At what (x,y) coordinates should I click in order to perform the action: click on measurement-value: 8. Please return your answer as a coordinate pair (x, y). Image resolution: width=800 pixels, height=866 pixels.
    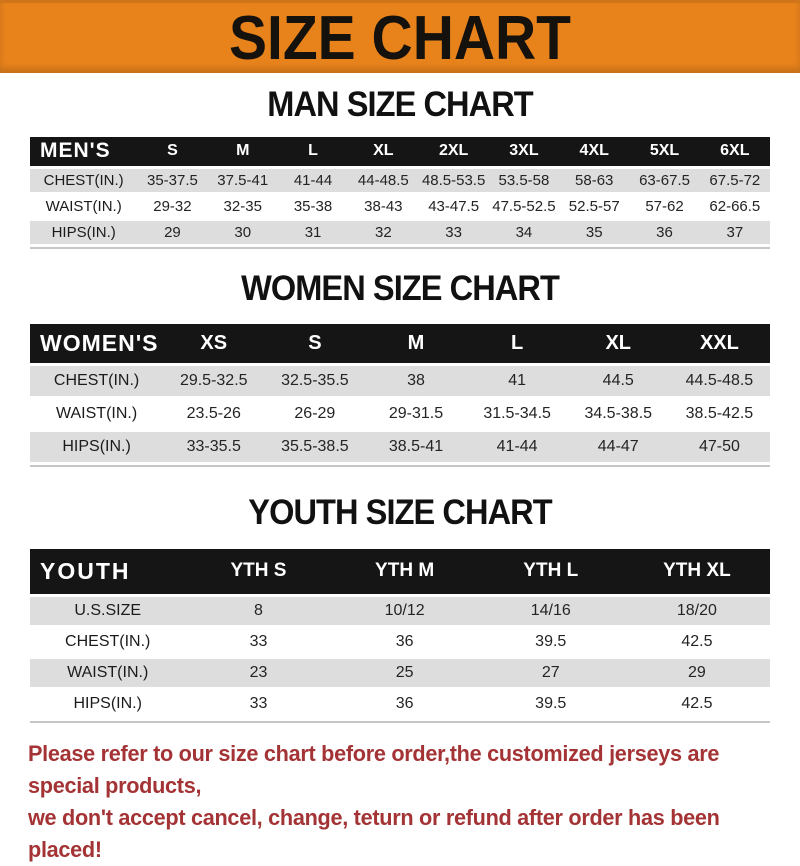
    Looking at the image, I should click on (258, 610).